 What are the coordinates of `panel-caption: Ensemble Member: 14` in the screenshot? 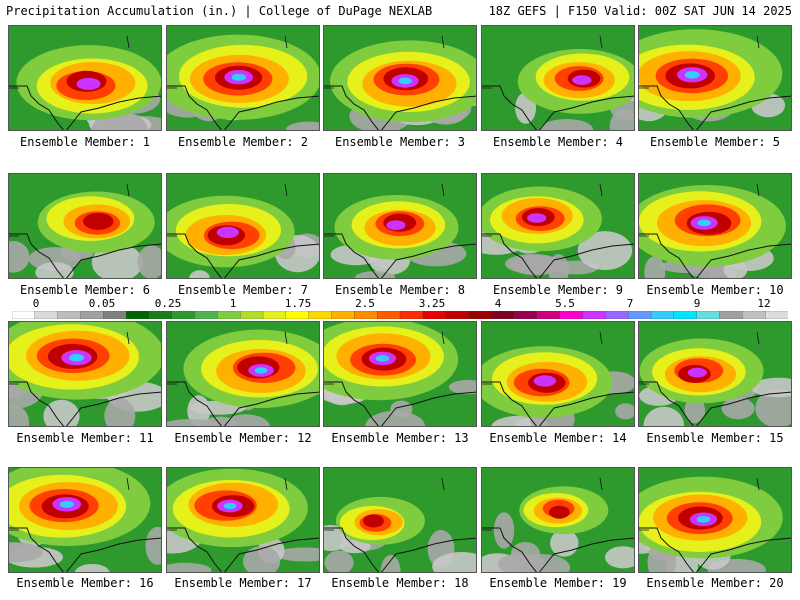 It's located at (558, 438).